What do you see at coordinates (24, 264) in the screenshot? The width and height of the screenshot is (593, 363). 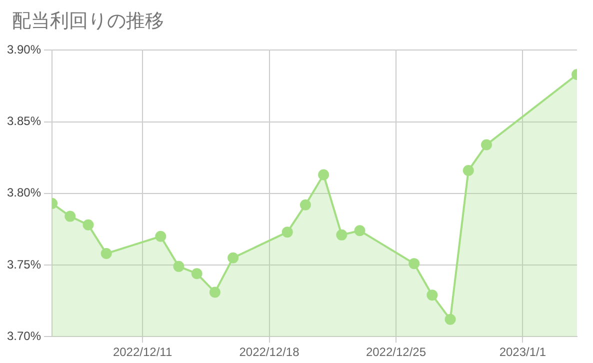 I see `y-tick-label: 3.75%` at bounding box center [24, 264].